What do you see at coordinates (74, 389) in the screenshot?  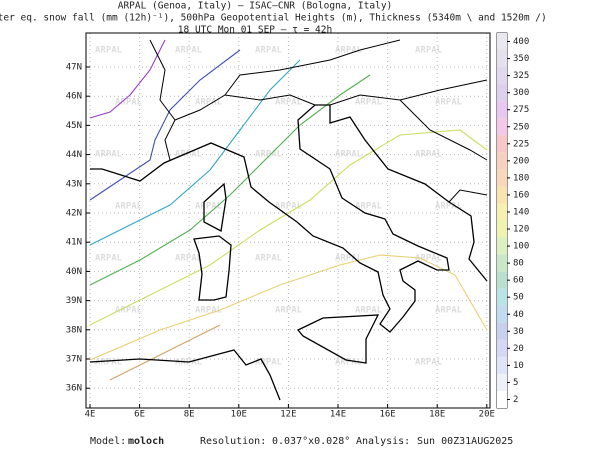 I see `lat-label: 36N` at bounding box center [74, 389].